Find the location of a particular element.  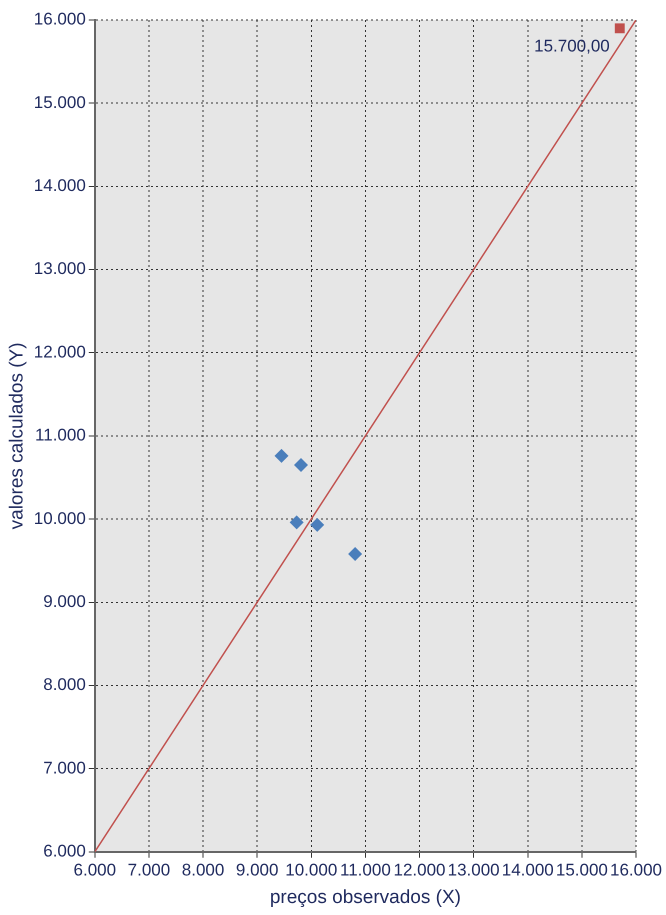

x-tick-label: 15.000 is located at coordinates (582, 870).